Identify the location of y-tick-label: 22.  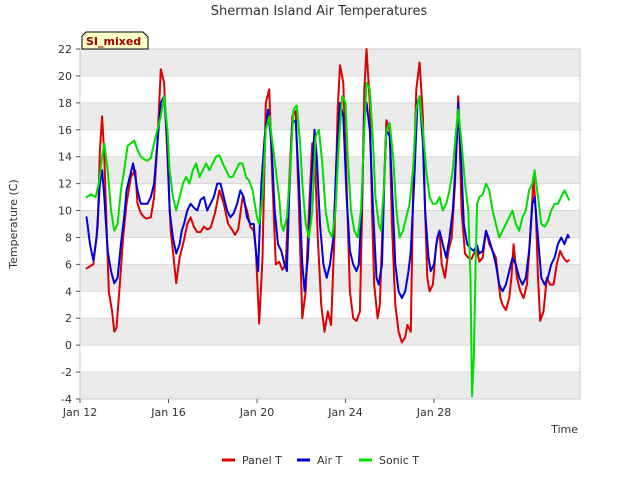
(65, 49).